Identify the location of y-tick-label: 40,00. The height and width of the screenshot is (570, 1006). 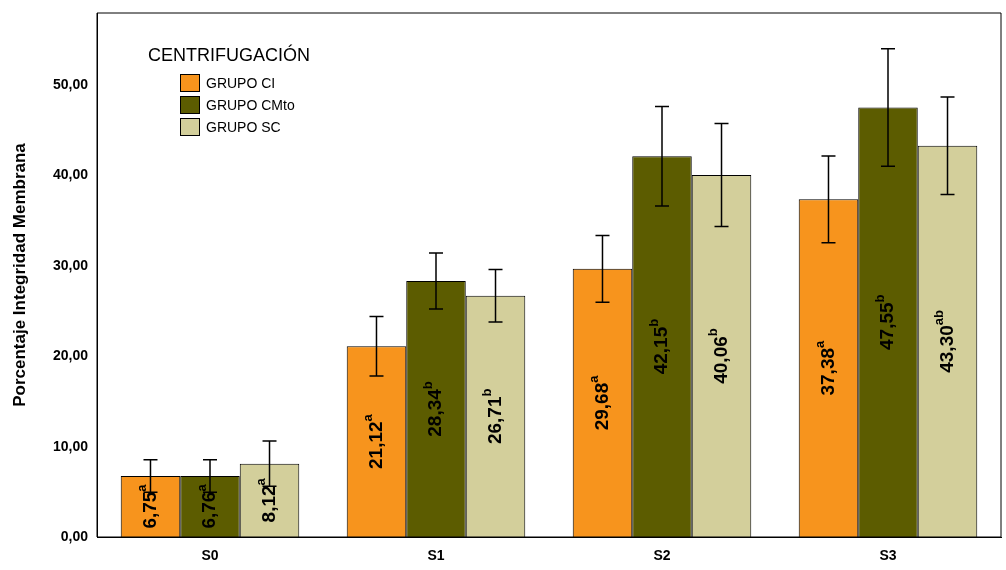
(70, 174).